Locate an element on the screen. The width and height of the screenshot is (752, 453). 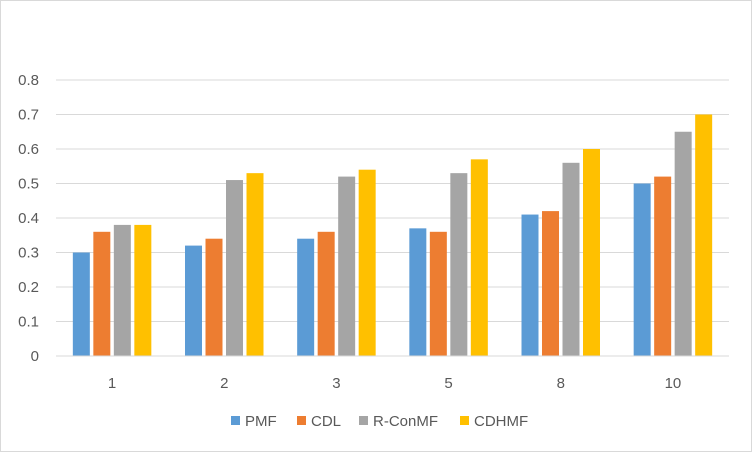
x-tick-label: 1 is located at coordinates (112, 383).